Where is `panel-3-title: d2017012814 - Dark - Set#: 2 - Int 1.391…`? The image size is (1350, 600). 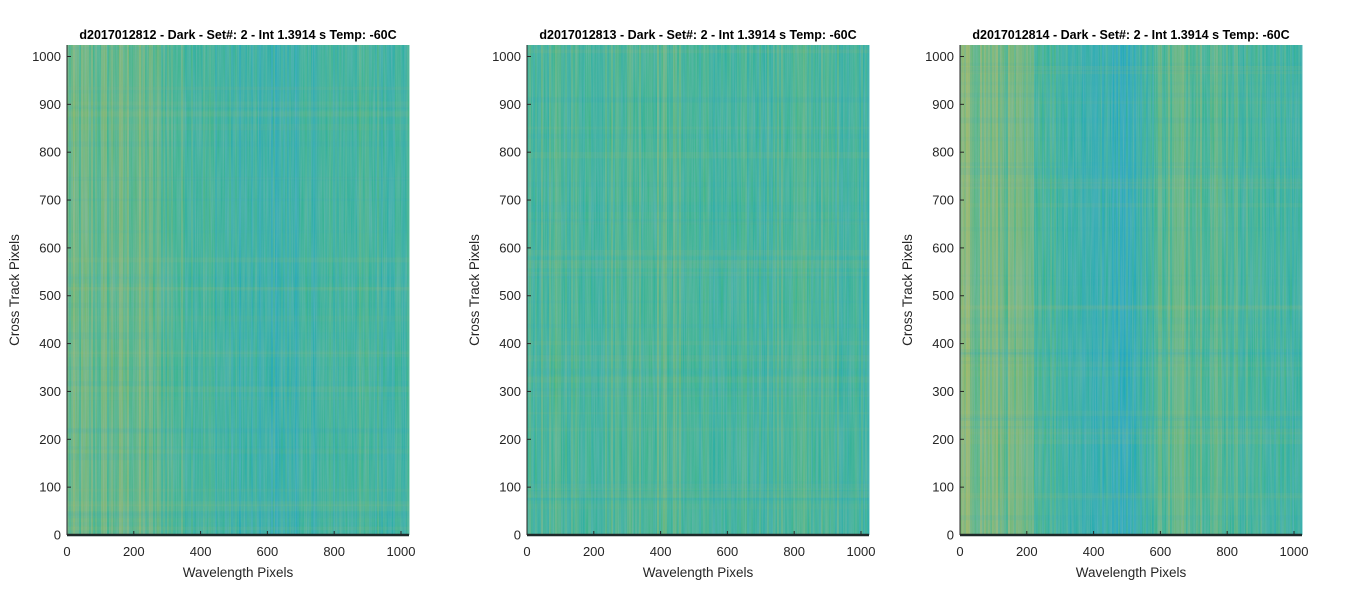
panel-3-title: d2017012814 - Dark - Set#: 2 - Int 1.391… is located at coordinates (1130, 35).